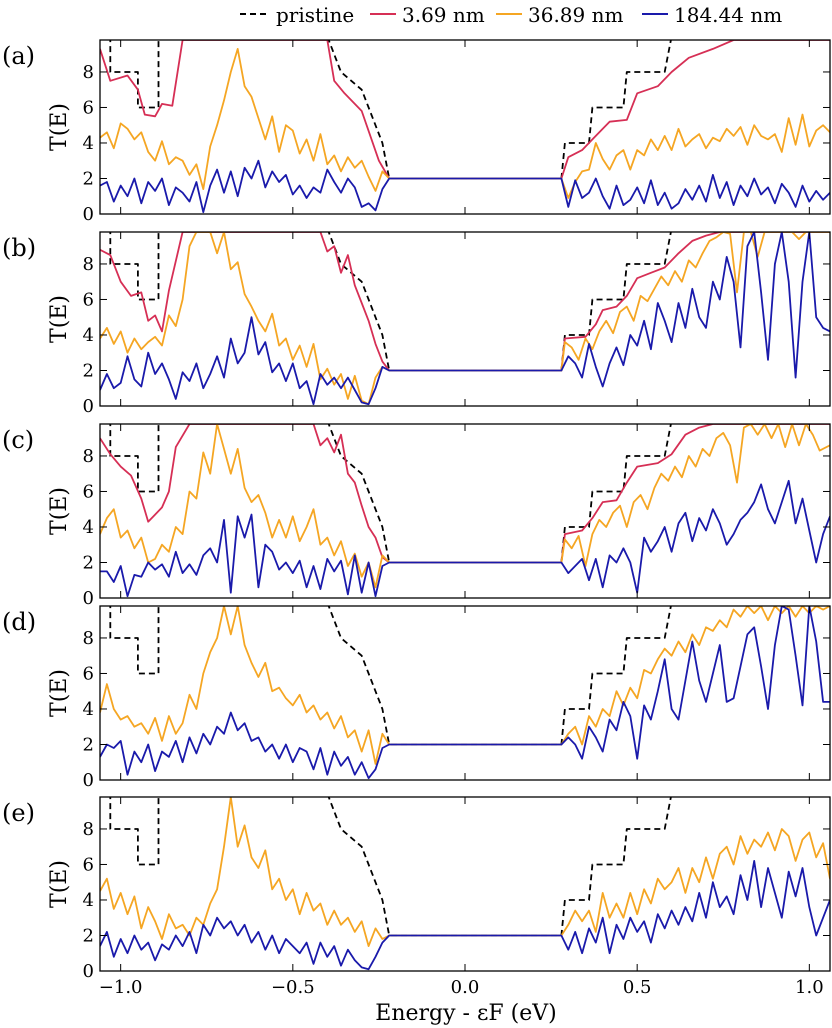 This screenshot has height=1028, width=832. What do you see at coordinates (637, 987) in the screenshot?
I see `x-tick-label: 0.5` at bounding box center [637, 987].